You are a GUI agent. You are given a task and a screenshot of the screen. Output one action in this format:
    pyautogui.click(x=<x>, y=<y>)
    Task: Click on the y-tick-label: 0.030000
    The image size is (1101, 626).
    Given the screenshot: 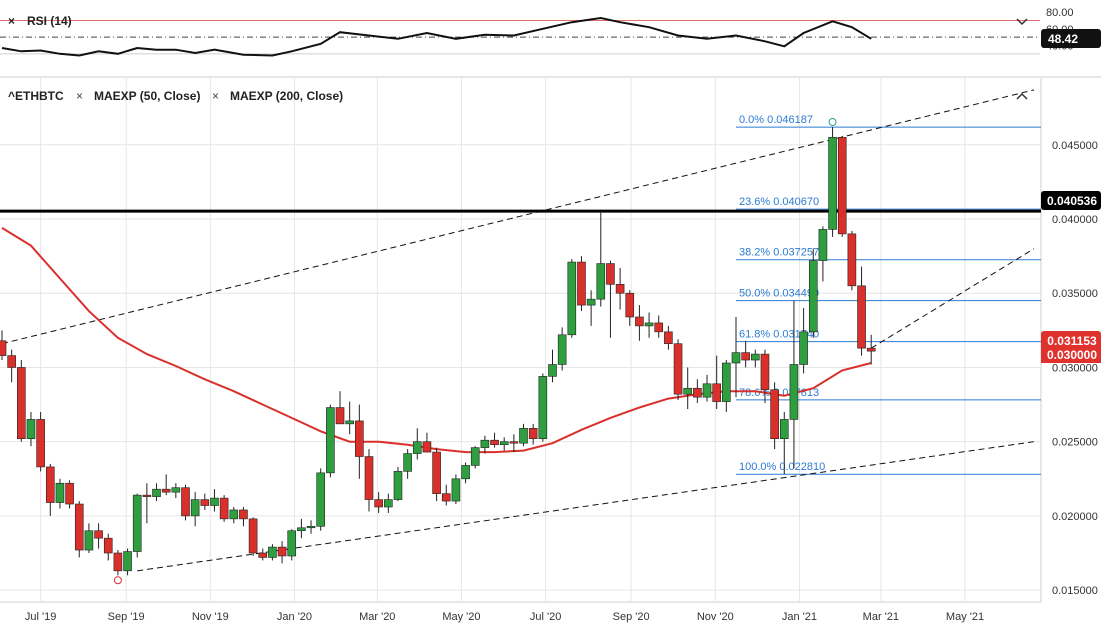 What is the action you would take?
    pyautogui.click(x=1075, y=368)
    